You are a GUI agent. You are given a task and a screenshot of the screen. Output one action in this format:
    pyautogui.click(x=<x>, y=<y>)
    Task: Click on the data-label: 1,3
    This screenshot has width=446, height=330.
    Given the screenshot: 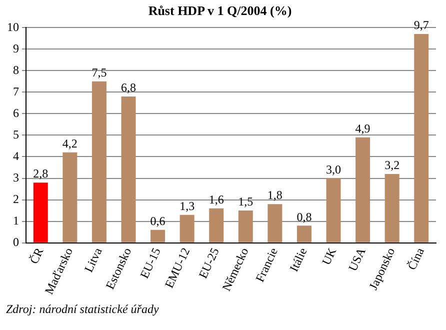 What is the action you would take?
    pyautogui.click(x=187, y=206)
    